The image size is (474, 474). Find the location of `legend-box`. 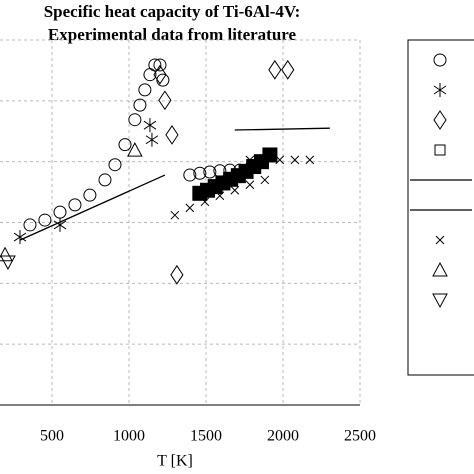

legend-box is located at coordinates (440, 207).